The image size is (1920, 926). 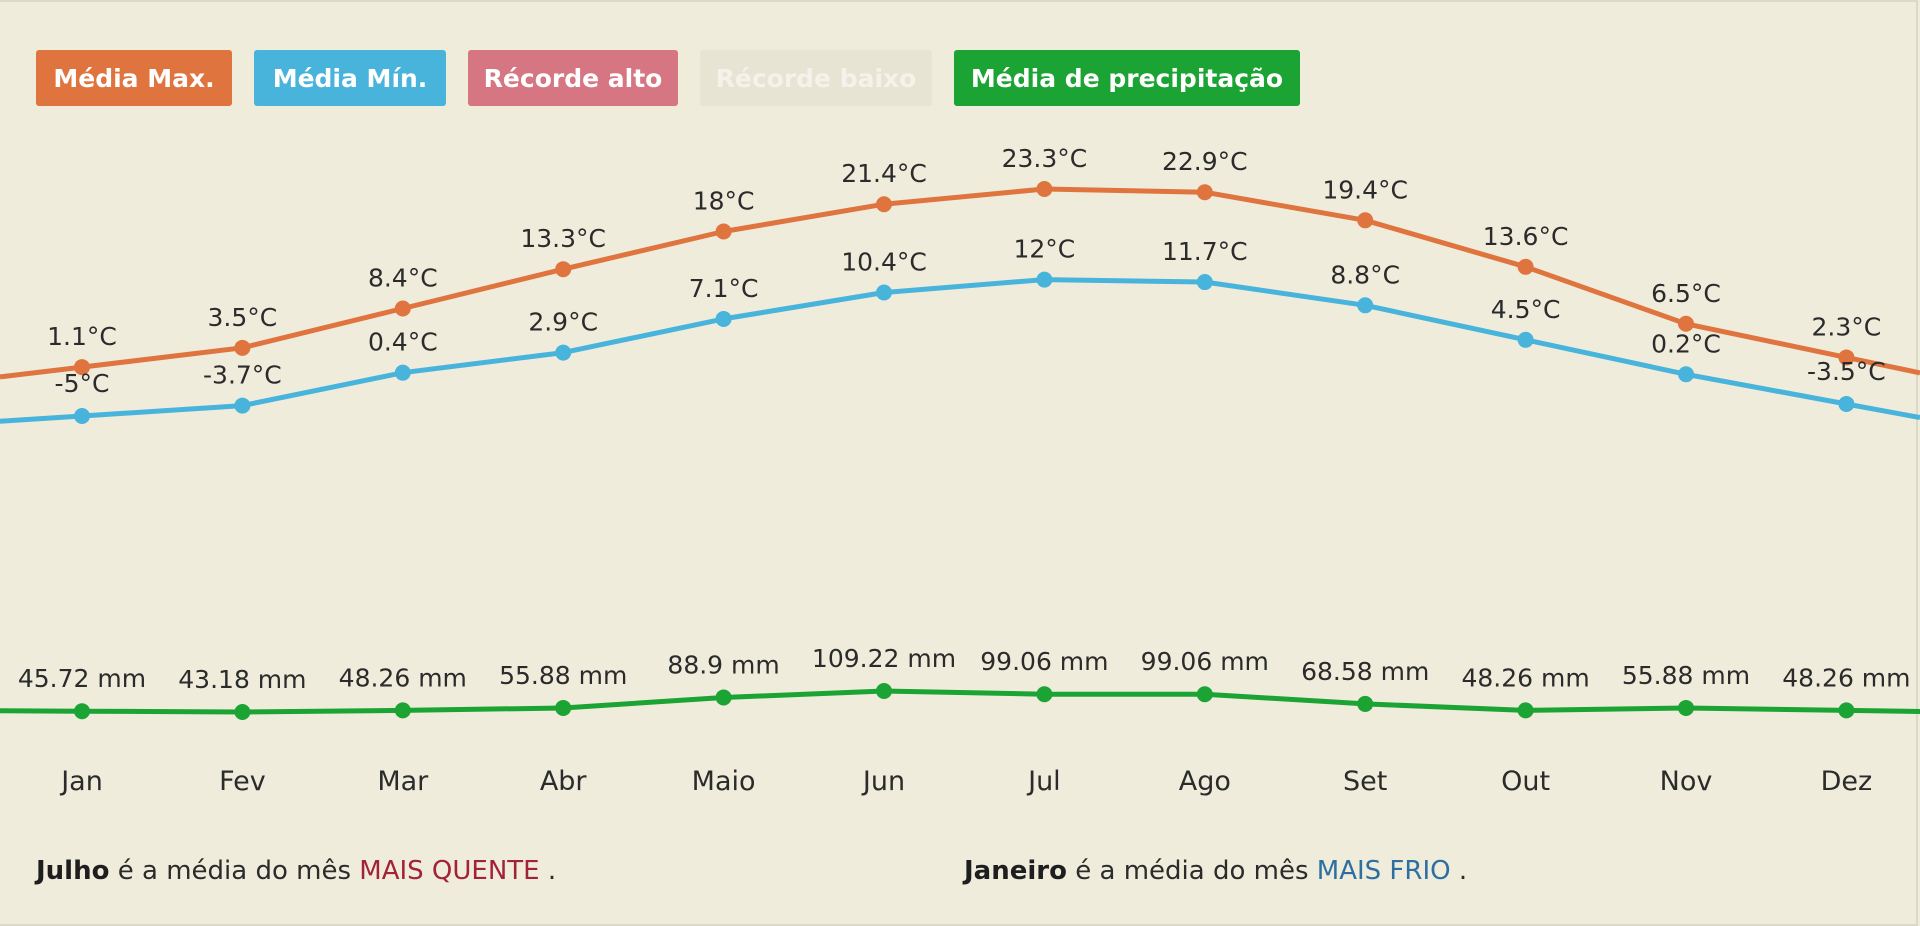 What do you see at coordinates (1192, 871) in the screenshot?
I see `coldest-month-text: é a média do mês` at bounding box center [1192, 871].